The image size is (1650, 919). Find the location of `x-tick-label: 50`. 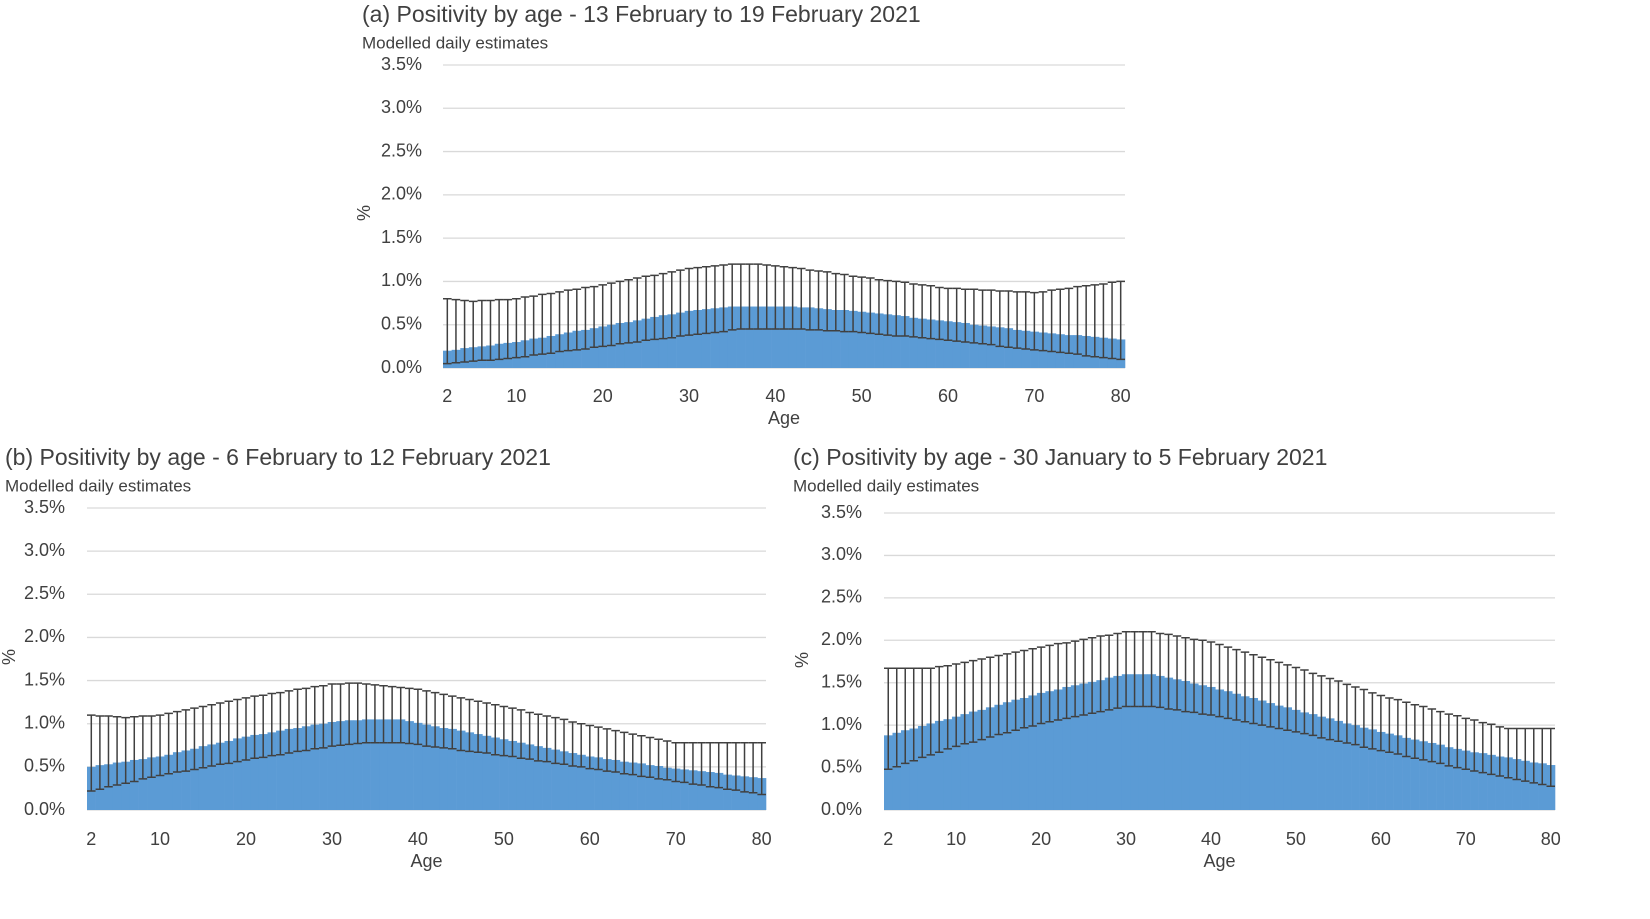

x-tick-label: 50 is located at coordinates (504, 839).